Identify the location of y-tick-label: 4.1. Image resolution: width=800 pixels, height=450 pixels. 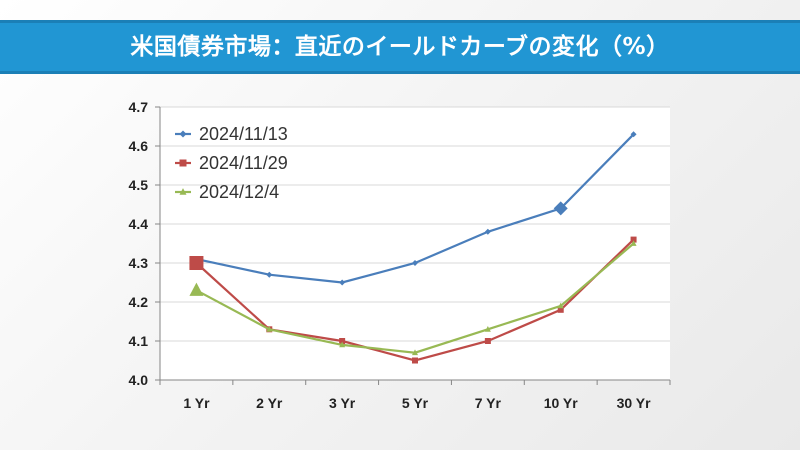
(139, 341).